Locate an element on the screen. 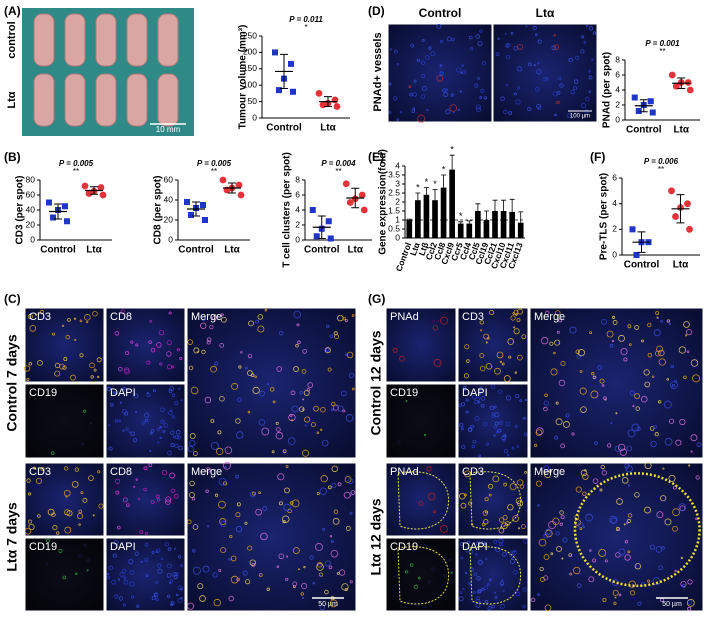 The height and width of the screenshot is (618, 709). panel-label: (D) is located at coordinates (376, 11).